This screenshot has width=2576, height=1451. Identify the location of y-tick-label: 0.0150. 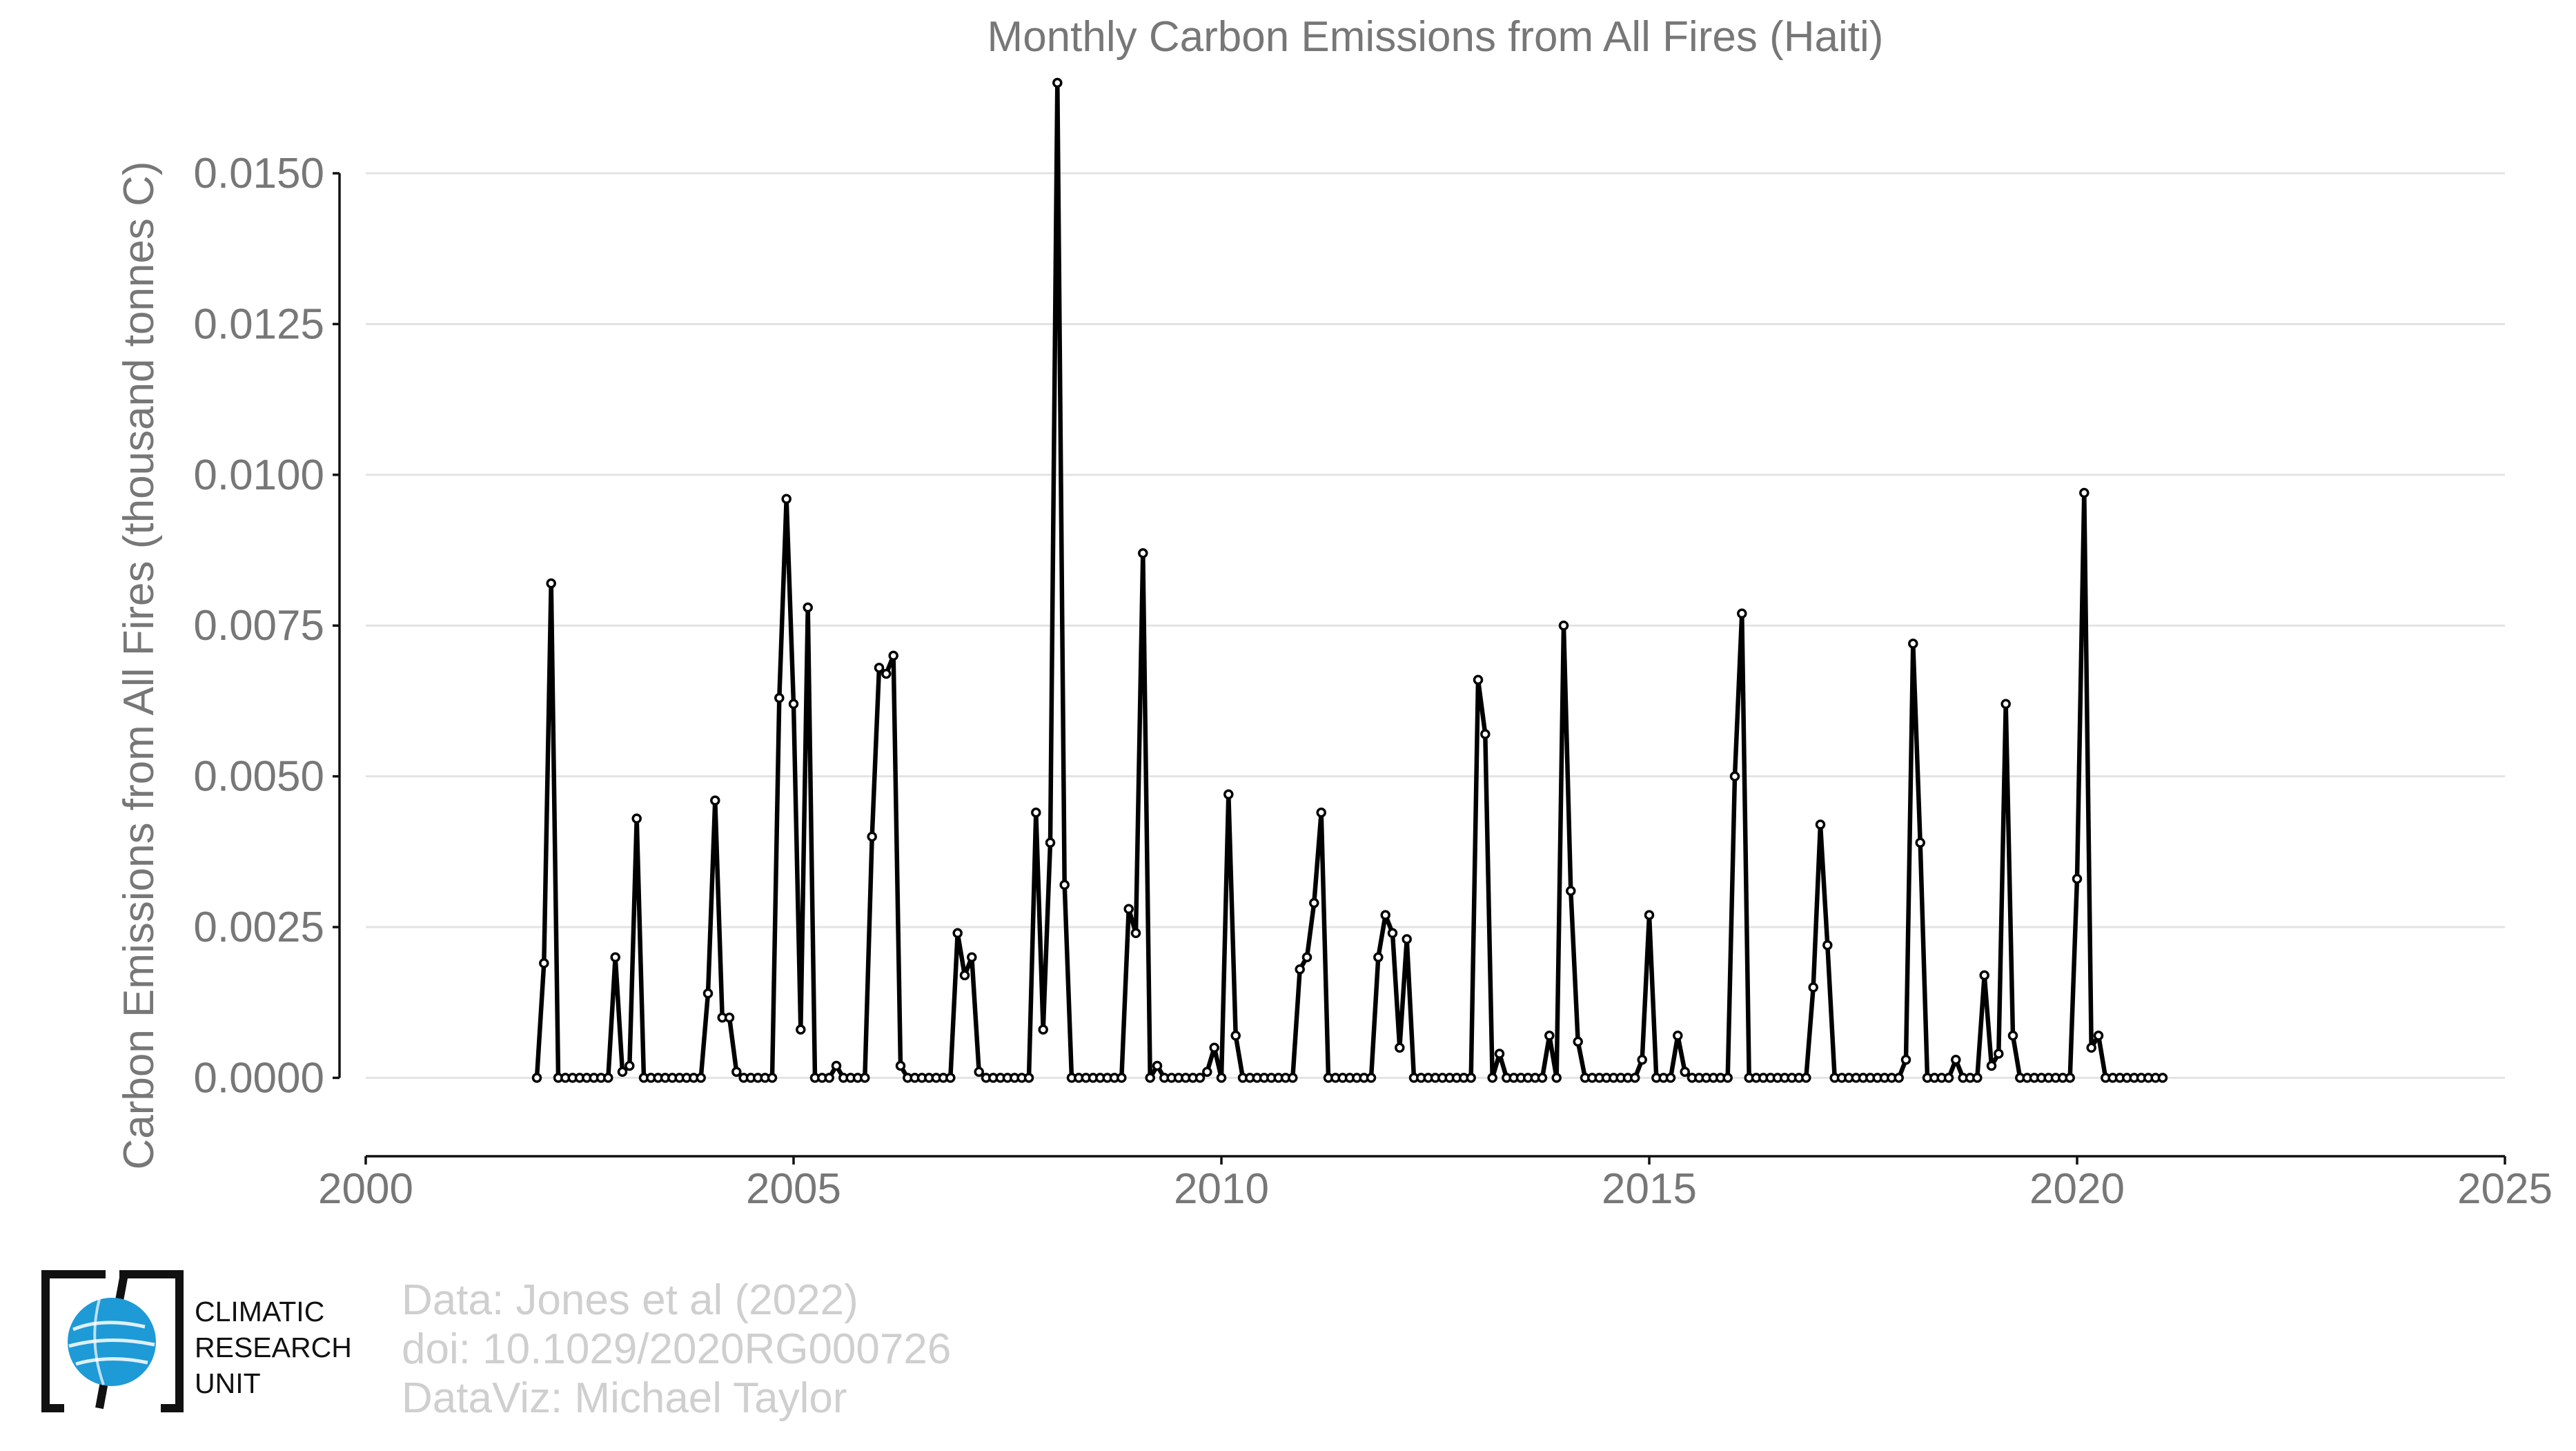
(258, 174).